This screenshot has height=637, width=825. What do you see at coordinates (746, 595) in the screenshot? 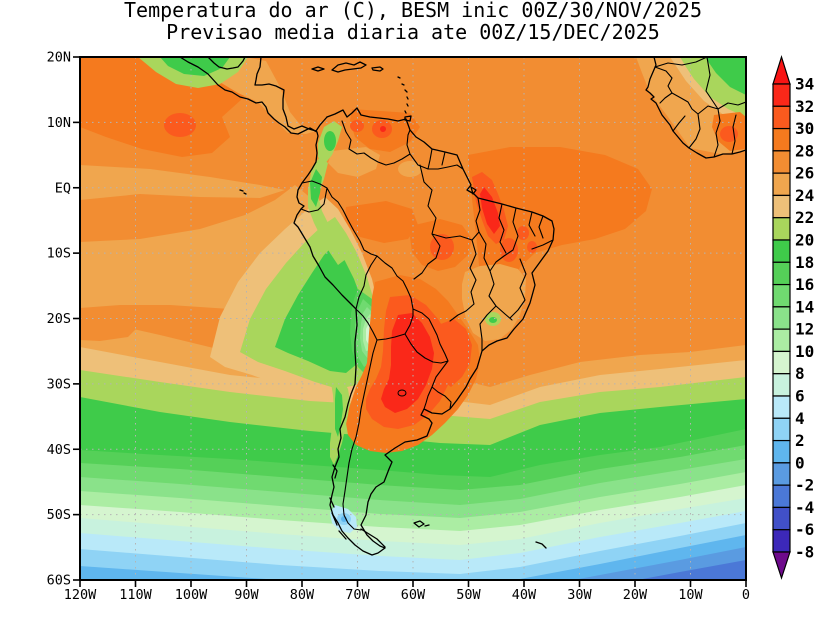
I see `lon-tick-label: 0` at bounding box center [746, 595].